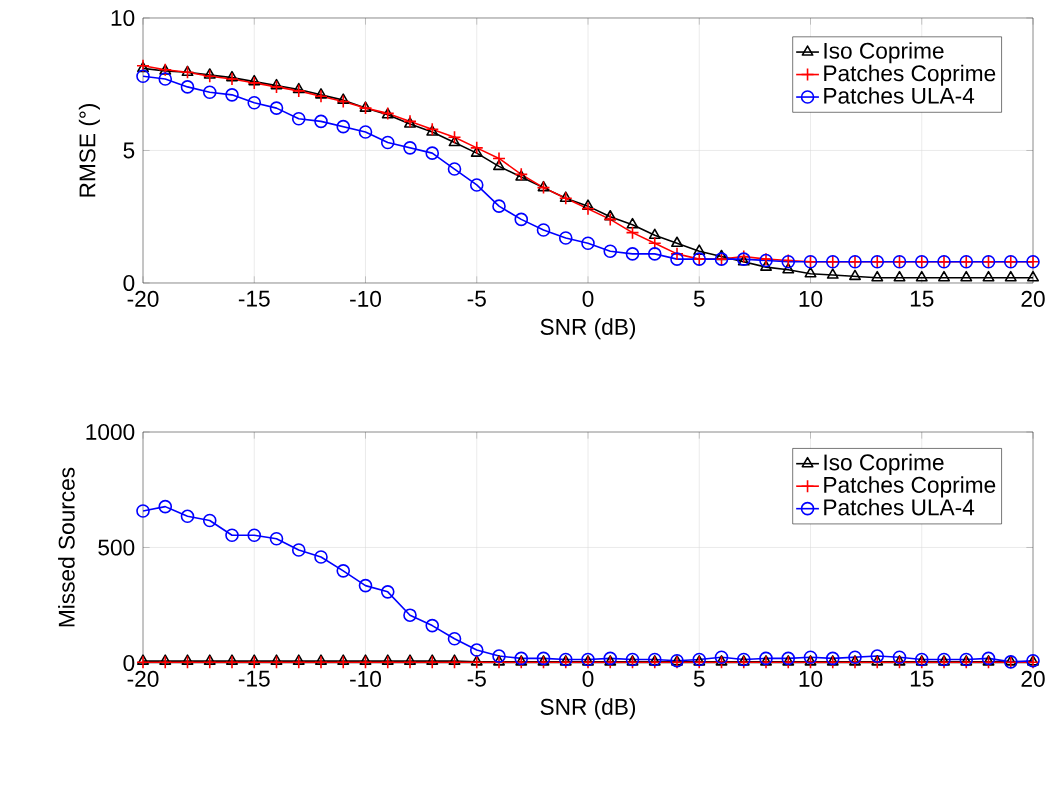 This screenshot has width=1051, height=794. What do you see at coordinates (66, 547) in the screenshot?
I see `y-axis-title: Missed Sources` at bounding box center [66, 547].